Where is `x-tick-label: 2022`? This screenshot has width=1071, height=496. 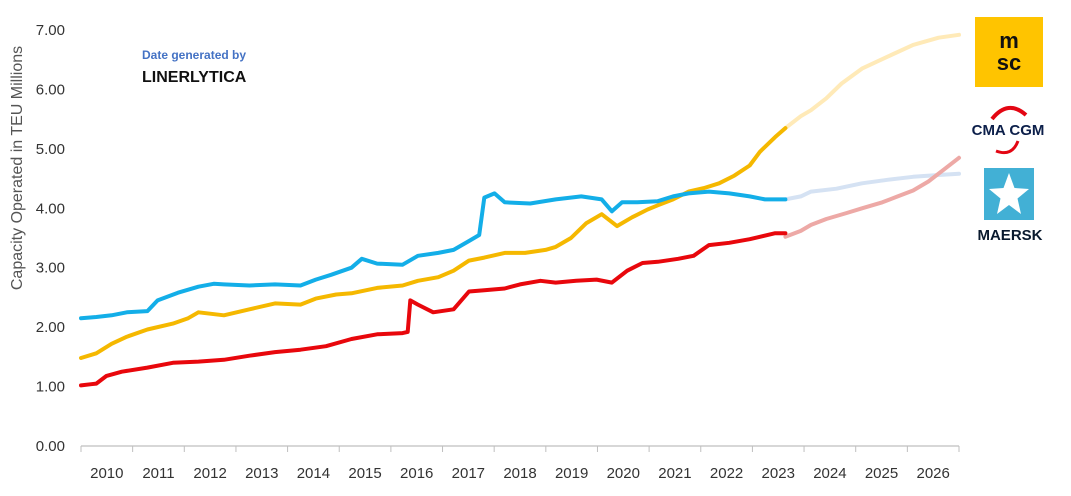
x-tick-label: 2022 is located at coordinates (726, 473).